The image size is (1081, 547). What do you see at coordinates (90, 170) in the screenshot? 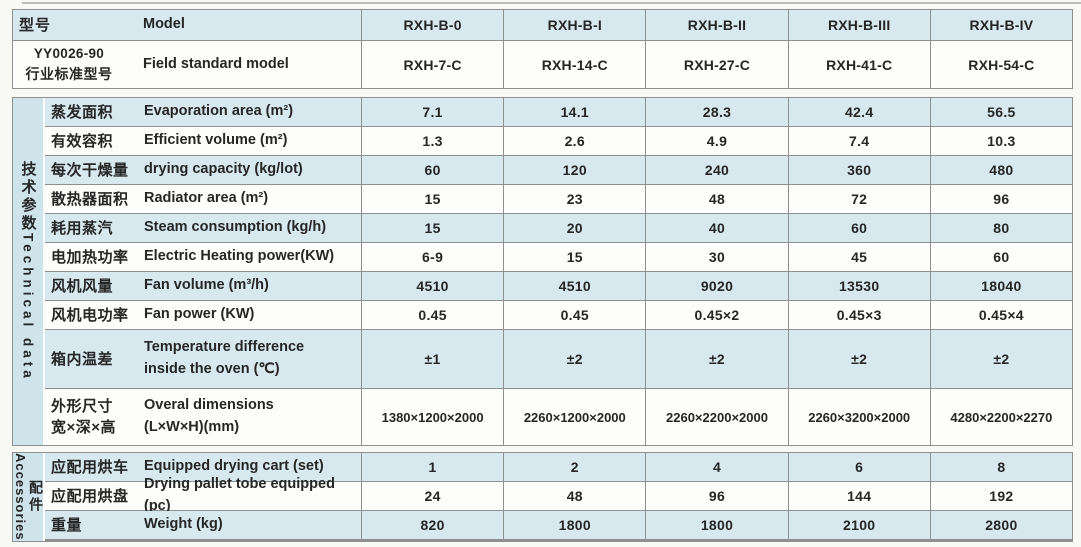
I see `row-label-zh: 每次干燥量` at bounding box center [90, 170].